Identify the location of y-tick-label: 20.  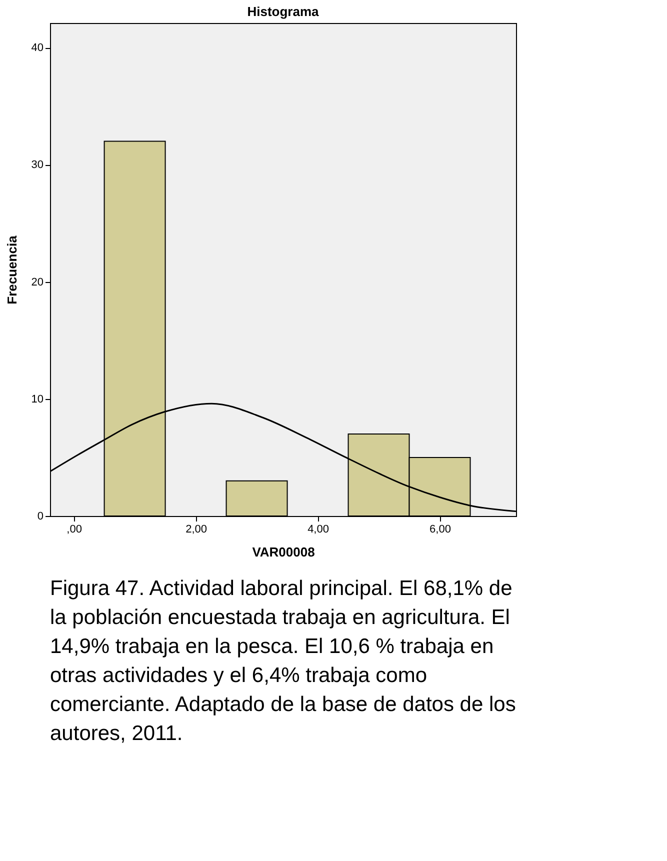
(37, 282).